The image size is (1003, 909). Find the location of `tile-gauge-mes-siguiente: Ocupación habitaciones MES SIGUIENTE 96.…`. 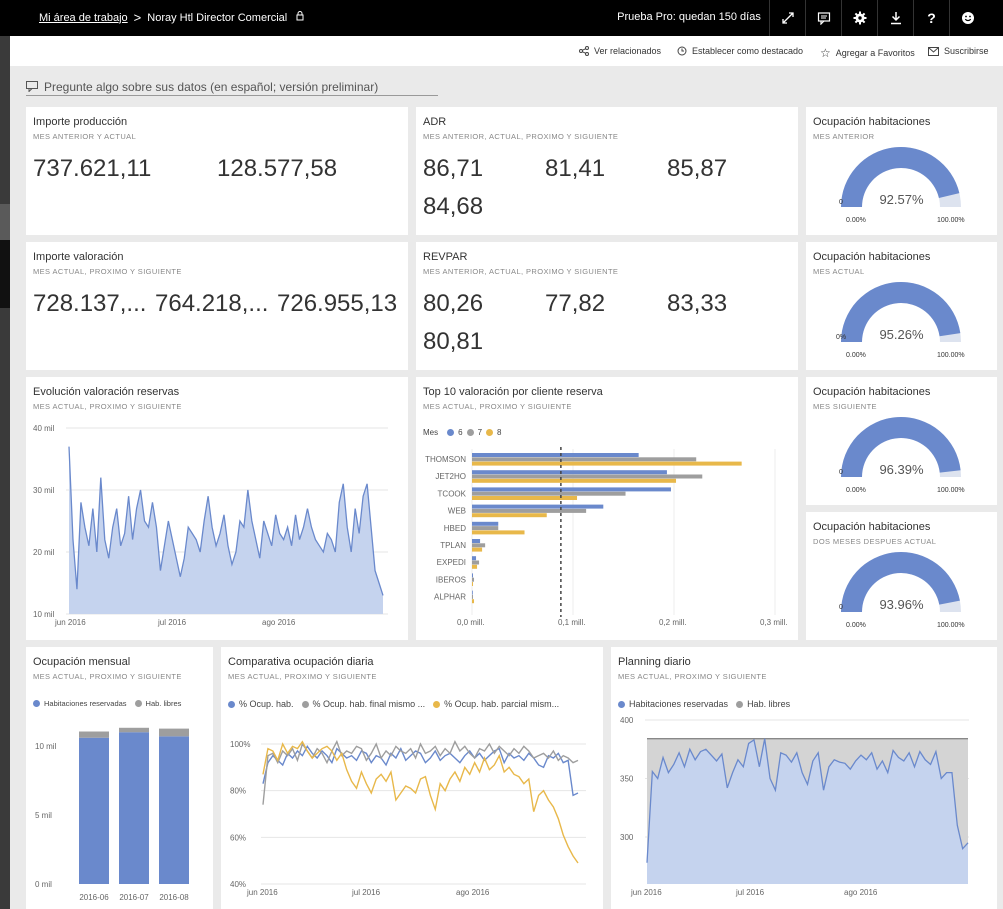

tile-gauge-mes-siguiente: Ocupación habitaciones MES SIGUIENTE 96.… is located at coordinates (901, 441).